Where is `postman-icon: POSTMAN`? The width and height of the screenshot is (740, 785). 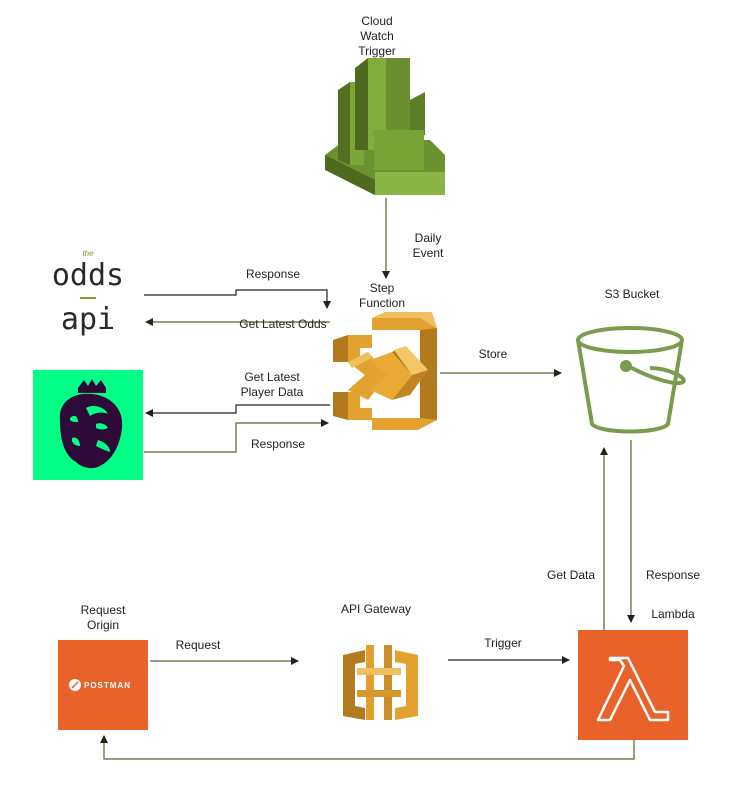
postman-icon: POSTMAN is located at coordinates (100, 685).